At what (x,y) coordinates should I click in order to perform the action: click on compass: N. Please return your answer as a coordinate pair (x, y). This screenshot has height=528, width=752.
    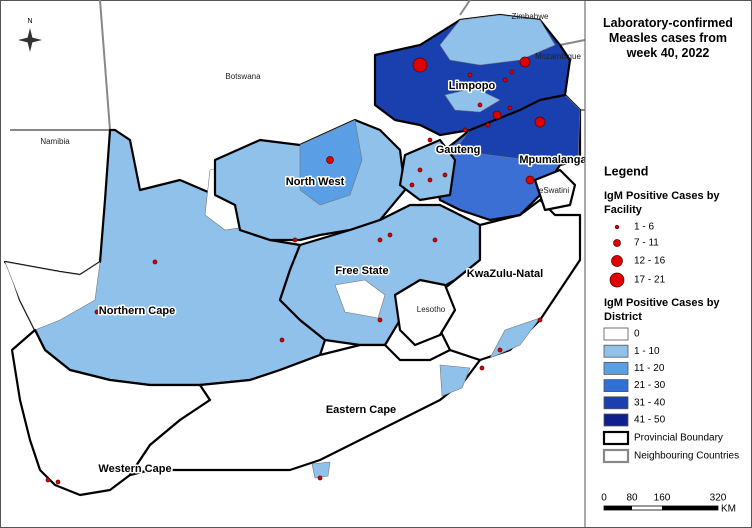
    Looking at the image, I should click on (30, 35).